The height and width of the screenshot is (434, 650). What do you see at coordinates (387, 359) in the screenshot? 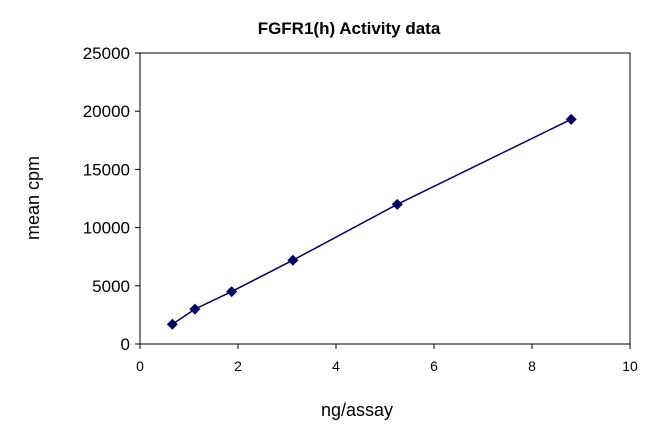
I see `x-axis: 0 2 4 6 8 10` at bounding box center [387, 359].